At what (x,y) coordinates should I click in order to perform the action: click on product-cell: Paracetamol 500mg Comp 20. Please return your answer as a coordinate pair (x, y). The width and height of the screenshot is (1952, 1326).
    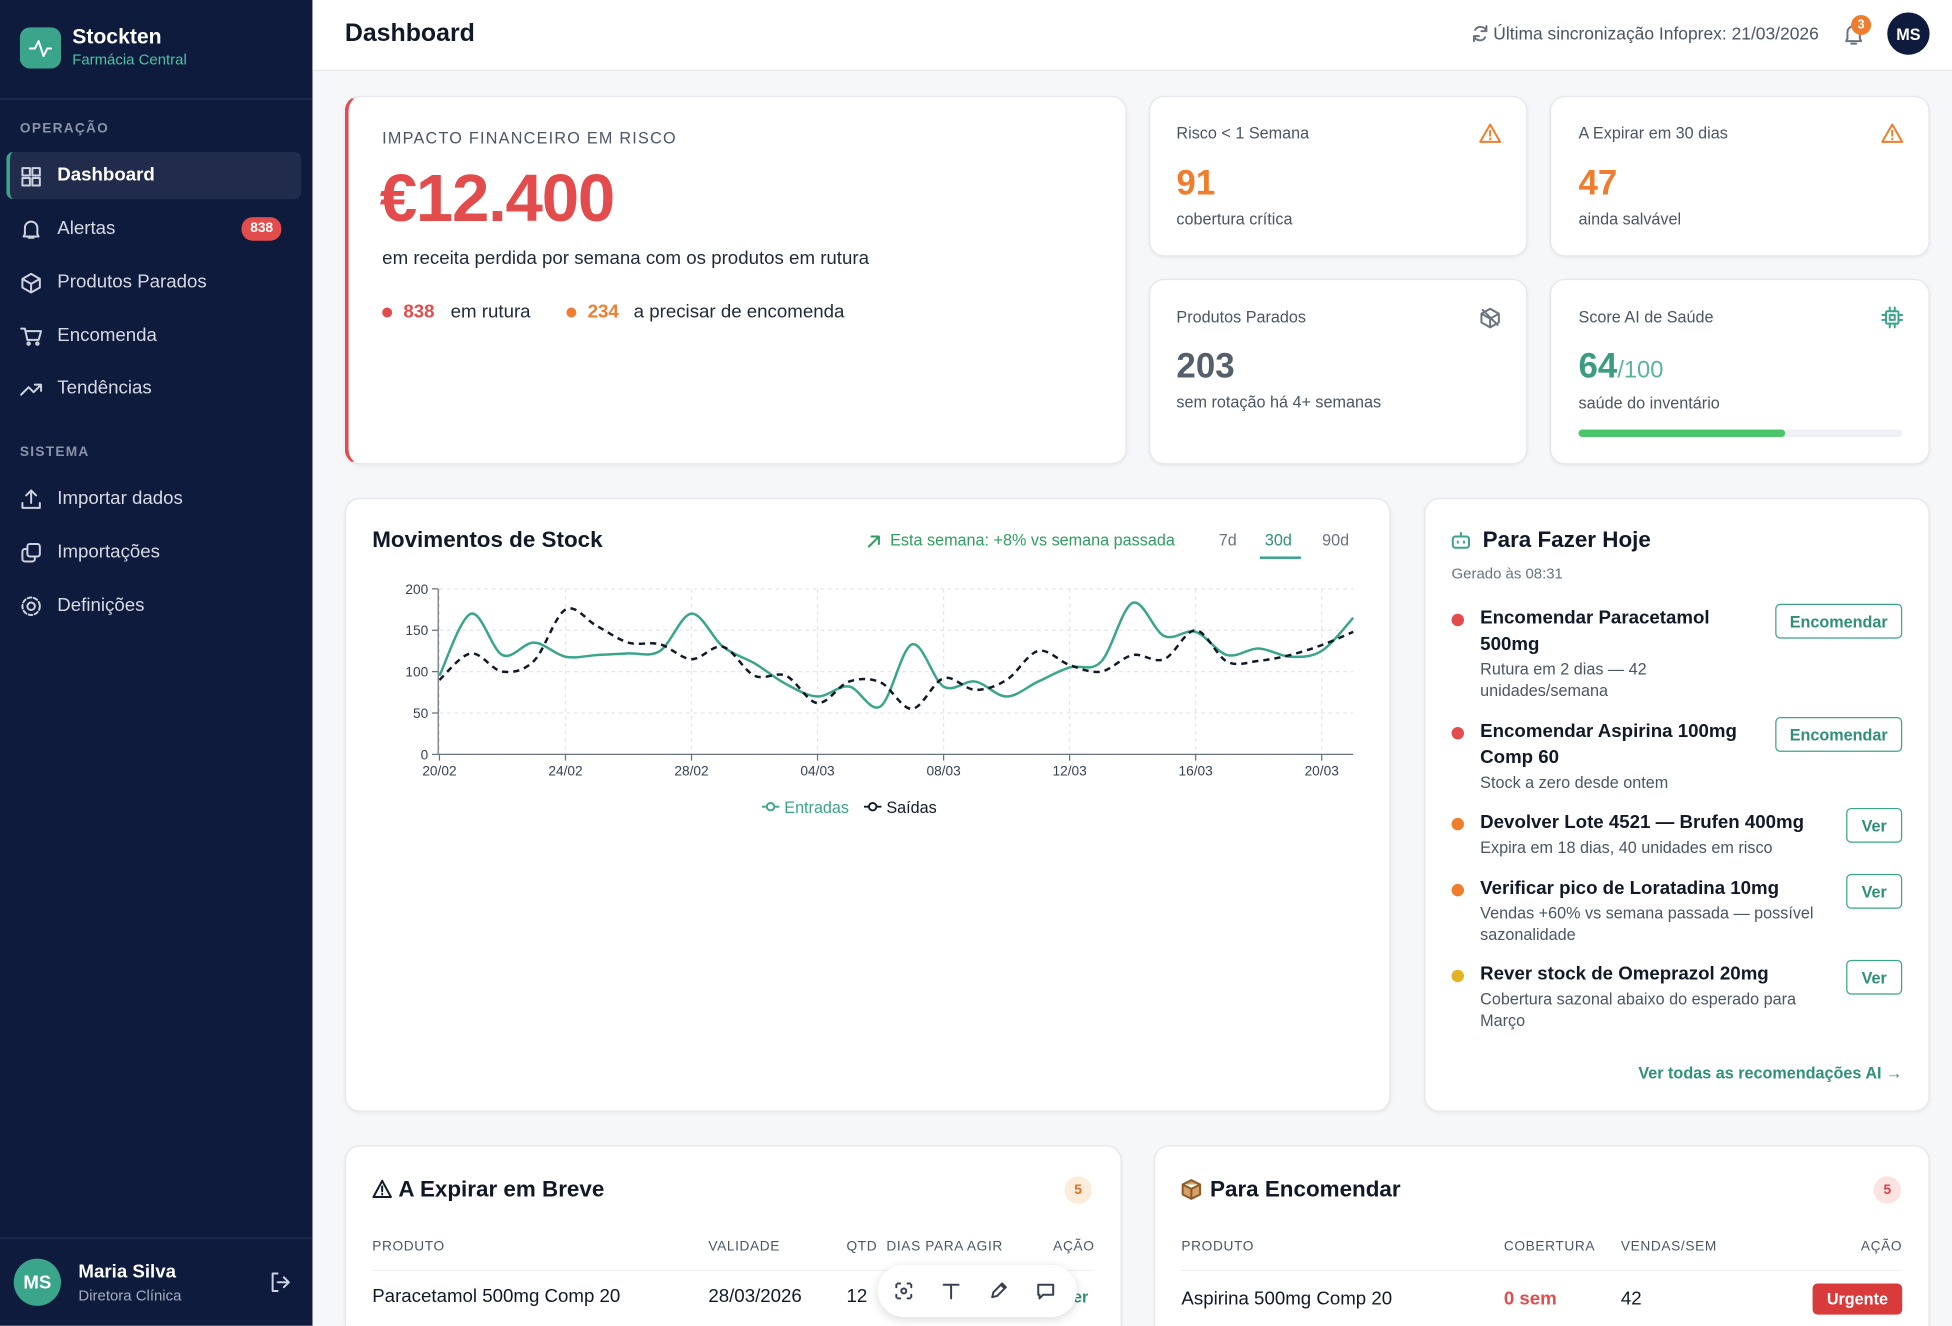
    Looking at the image, I should click on (496, 1296).